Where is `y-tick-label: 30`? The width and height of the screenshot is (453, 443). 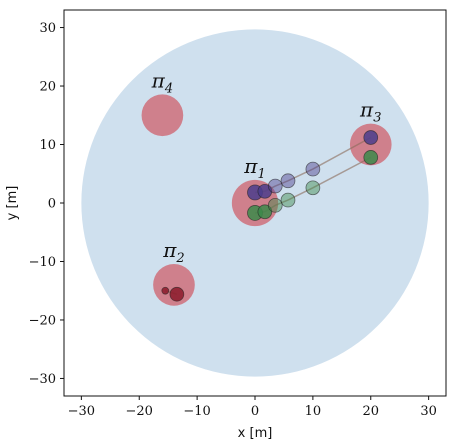 y-tick-label: 30 is located at coordinates (47, 28).